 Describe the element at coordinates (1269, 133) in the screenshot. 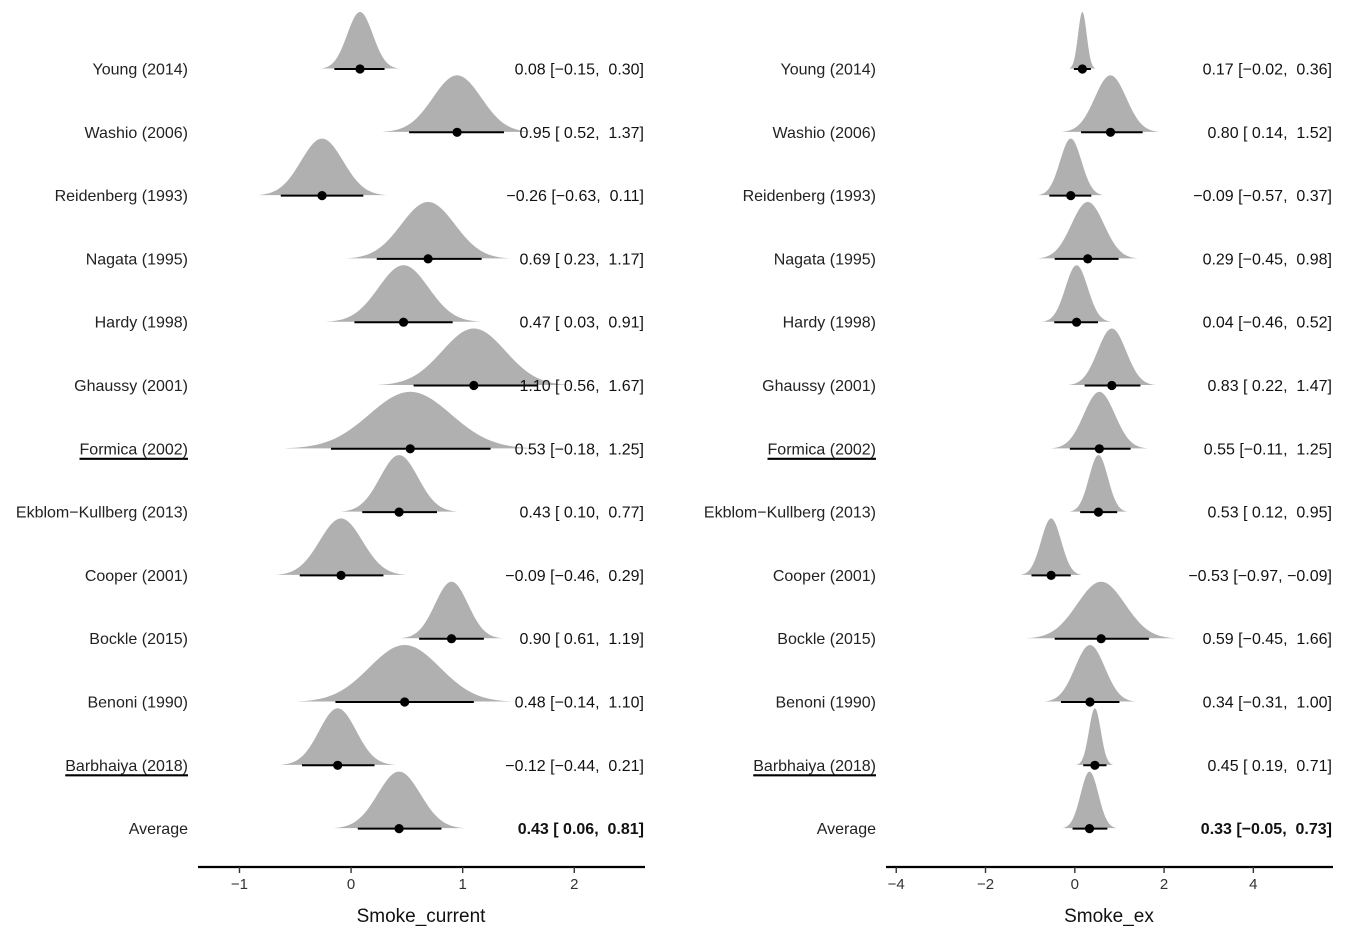

I see `ci-value-text: 0.80 [ 0.14, 1.52]` at that location.